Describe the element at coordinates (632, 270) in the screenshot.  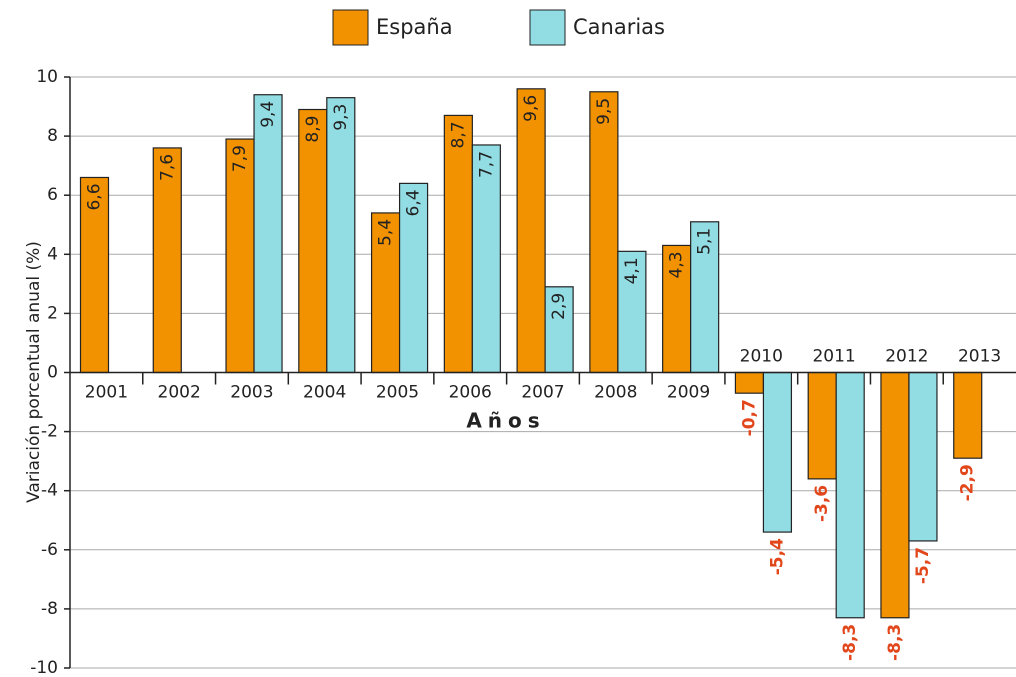
I see `data-label: 4,1` at that location.